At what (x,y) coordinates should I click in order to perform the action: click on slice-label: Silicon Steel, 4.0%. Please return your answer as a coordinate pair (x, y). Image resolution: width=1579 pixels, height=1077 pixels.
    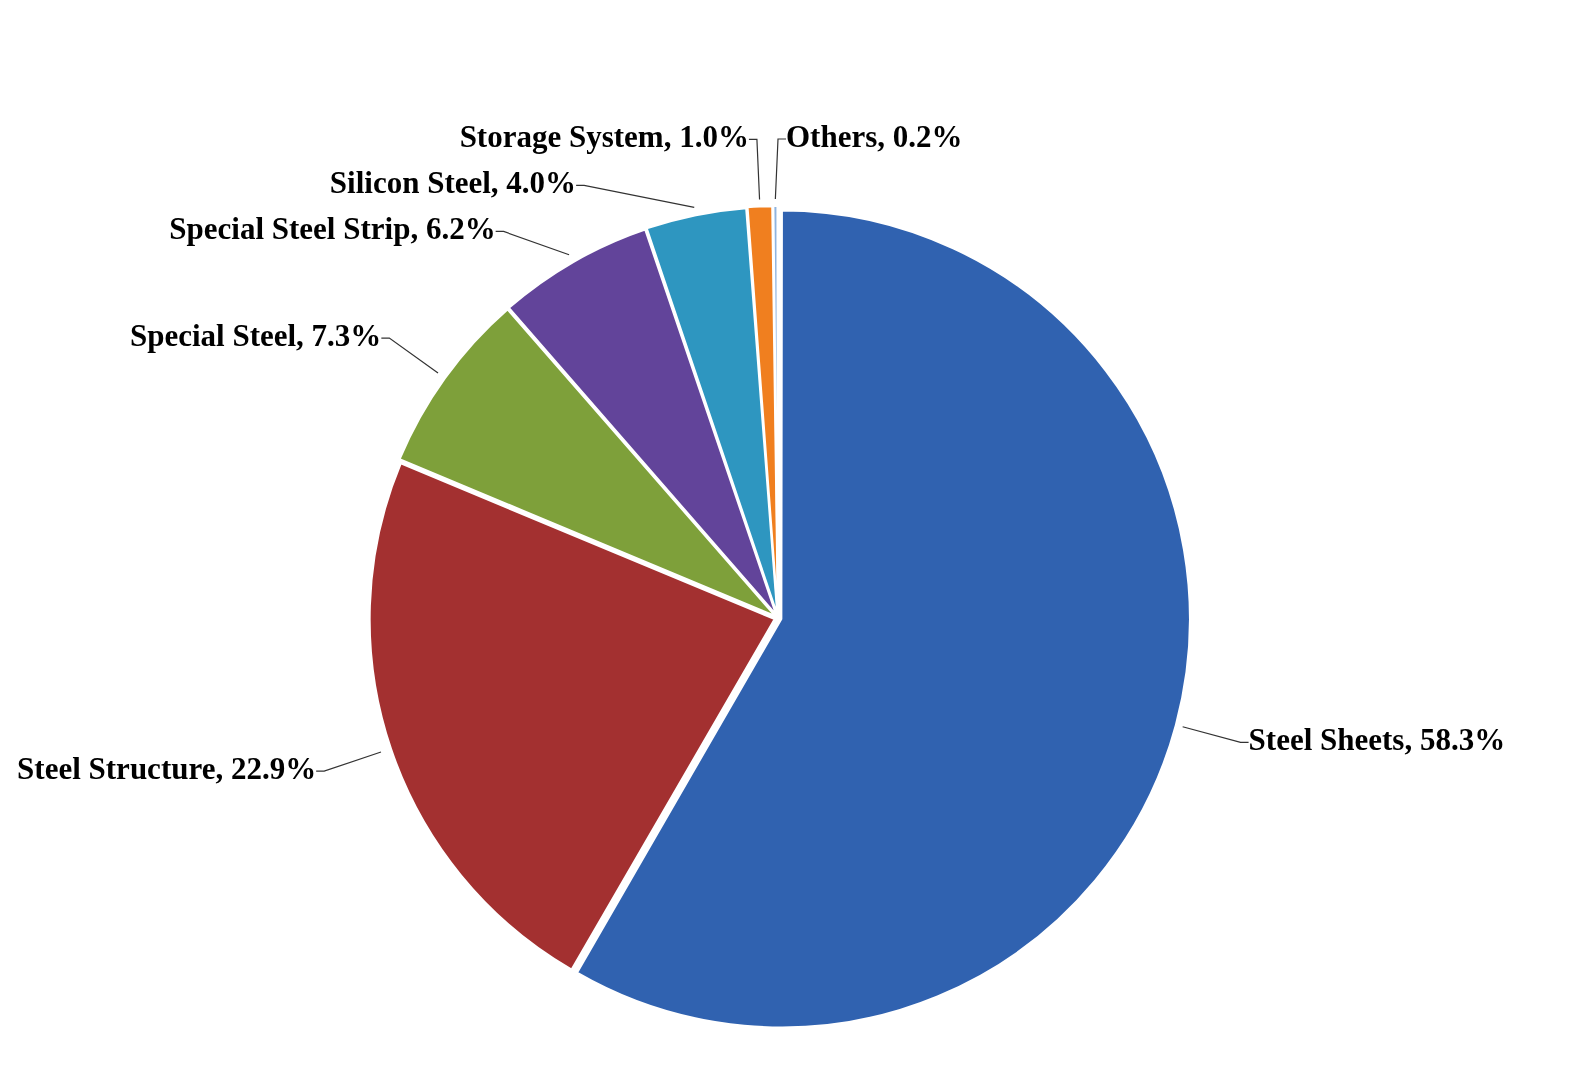
    Looking at the image, I should click on (453, 183).